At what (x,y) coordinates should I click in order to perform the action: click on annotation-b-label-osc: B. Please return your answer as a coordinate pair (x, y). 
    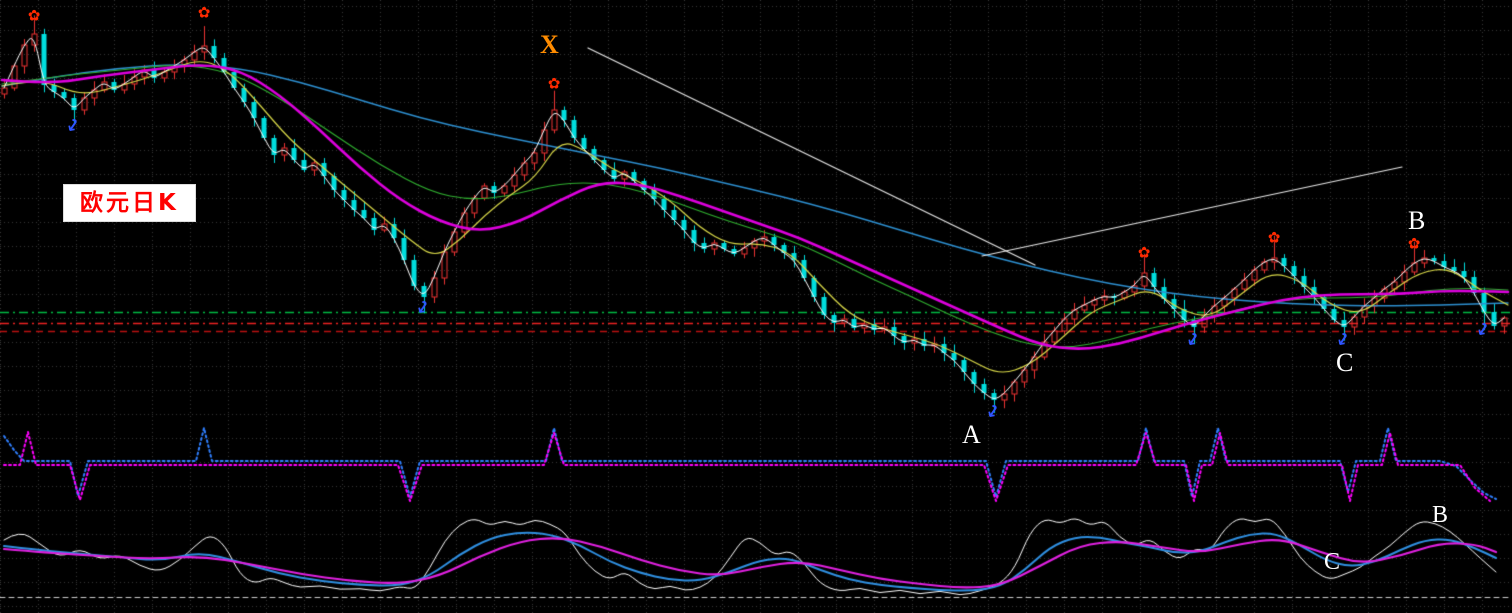
    Looking at the image, I should click on (1440, 515).